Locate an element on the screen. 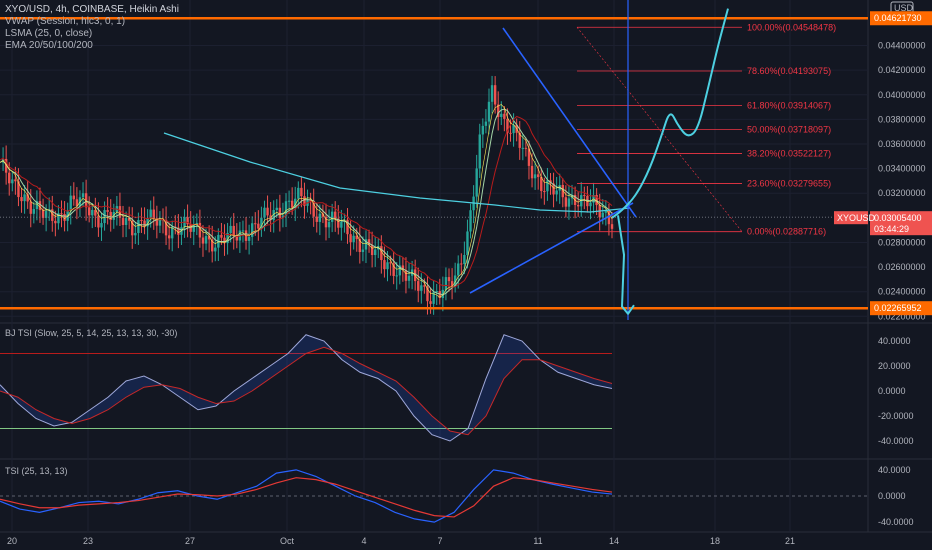  tsi-tick-label: 0.0000 is located at coordinates (892, 496).